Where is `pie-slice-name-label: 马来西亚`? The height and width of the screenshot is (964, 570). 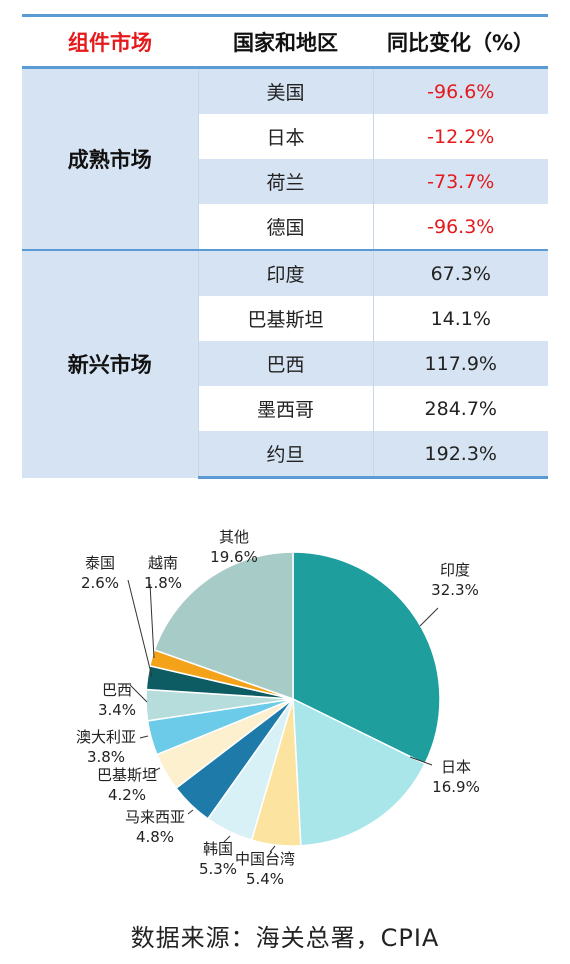
pie-slice-name-label: 马来西亚 is located at coordinates (155, 817).